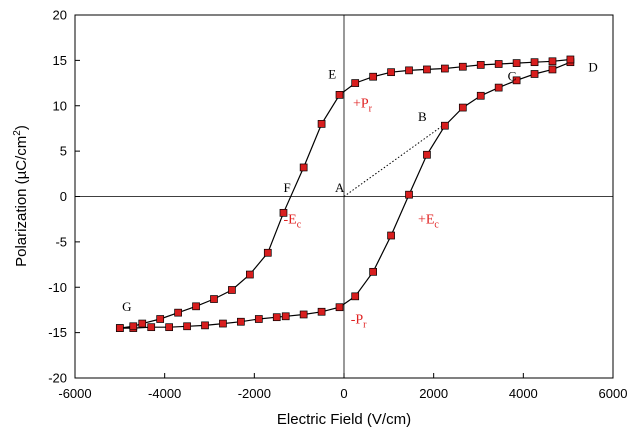 The height and width of the screenshot is (436, 632). Describe the element at coordinates (57, 378) in the screenshot. I see `y-tick-label: -20` at that location.